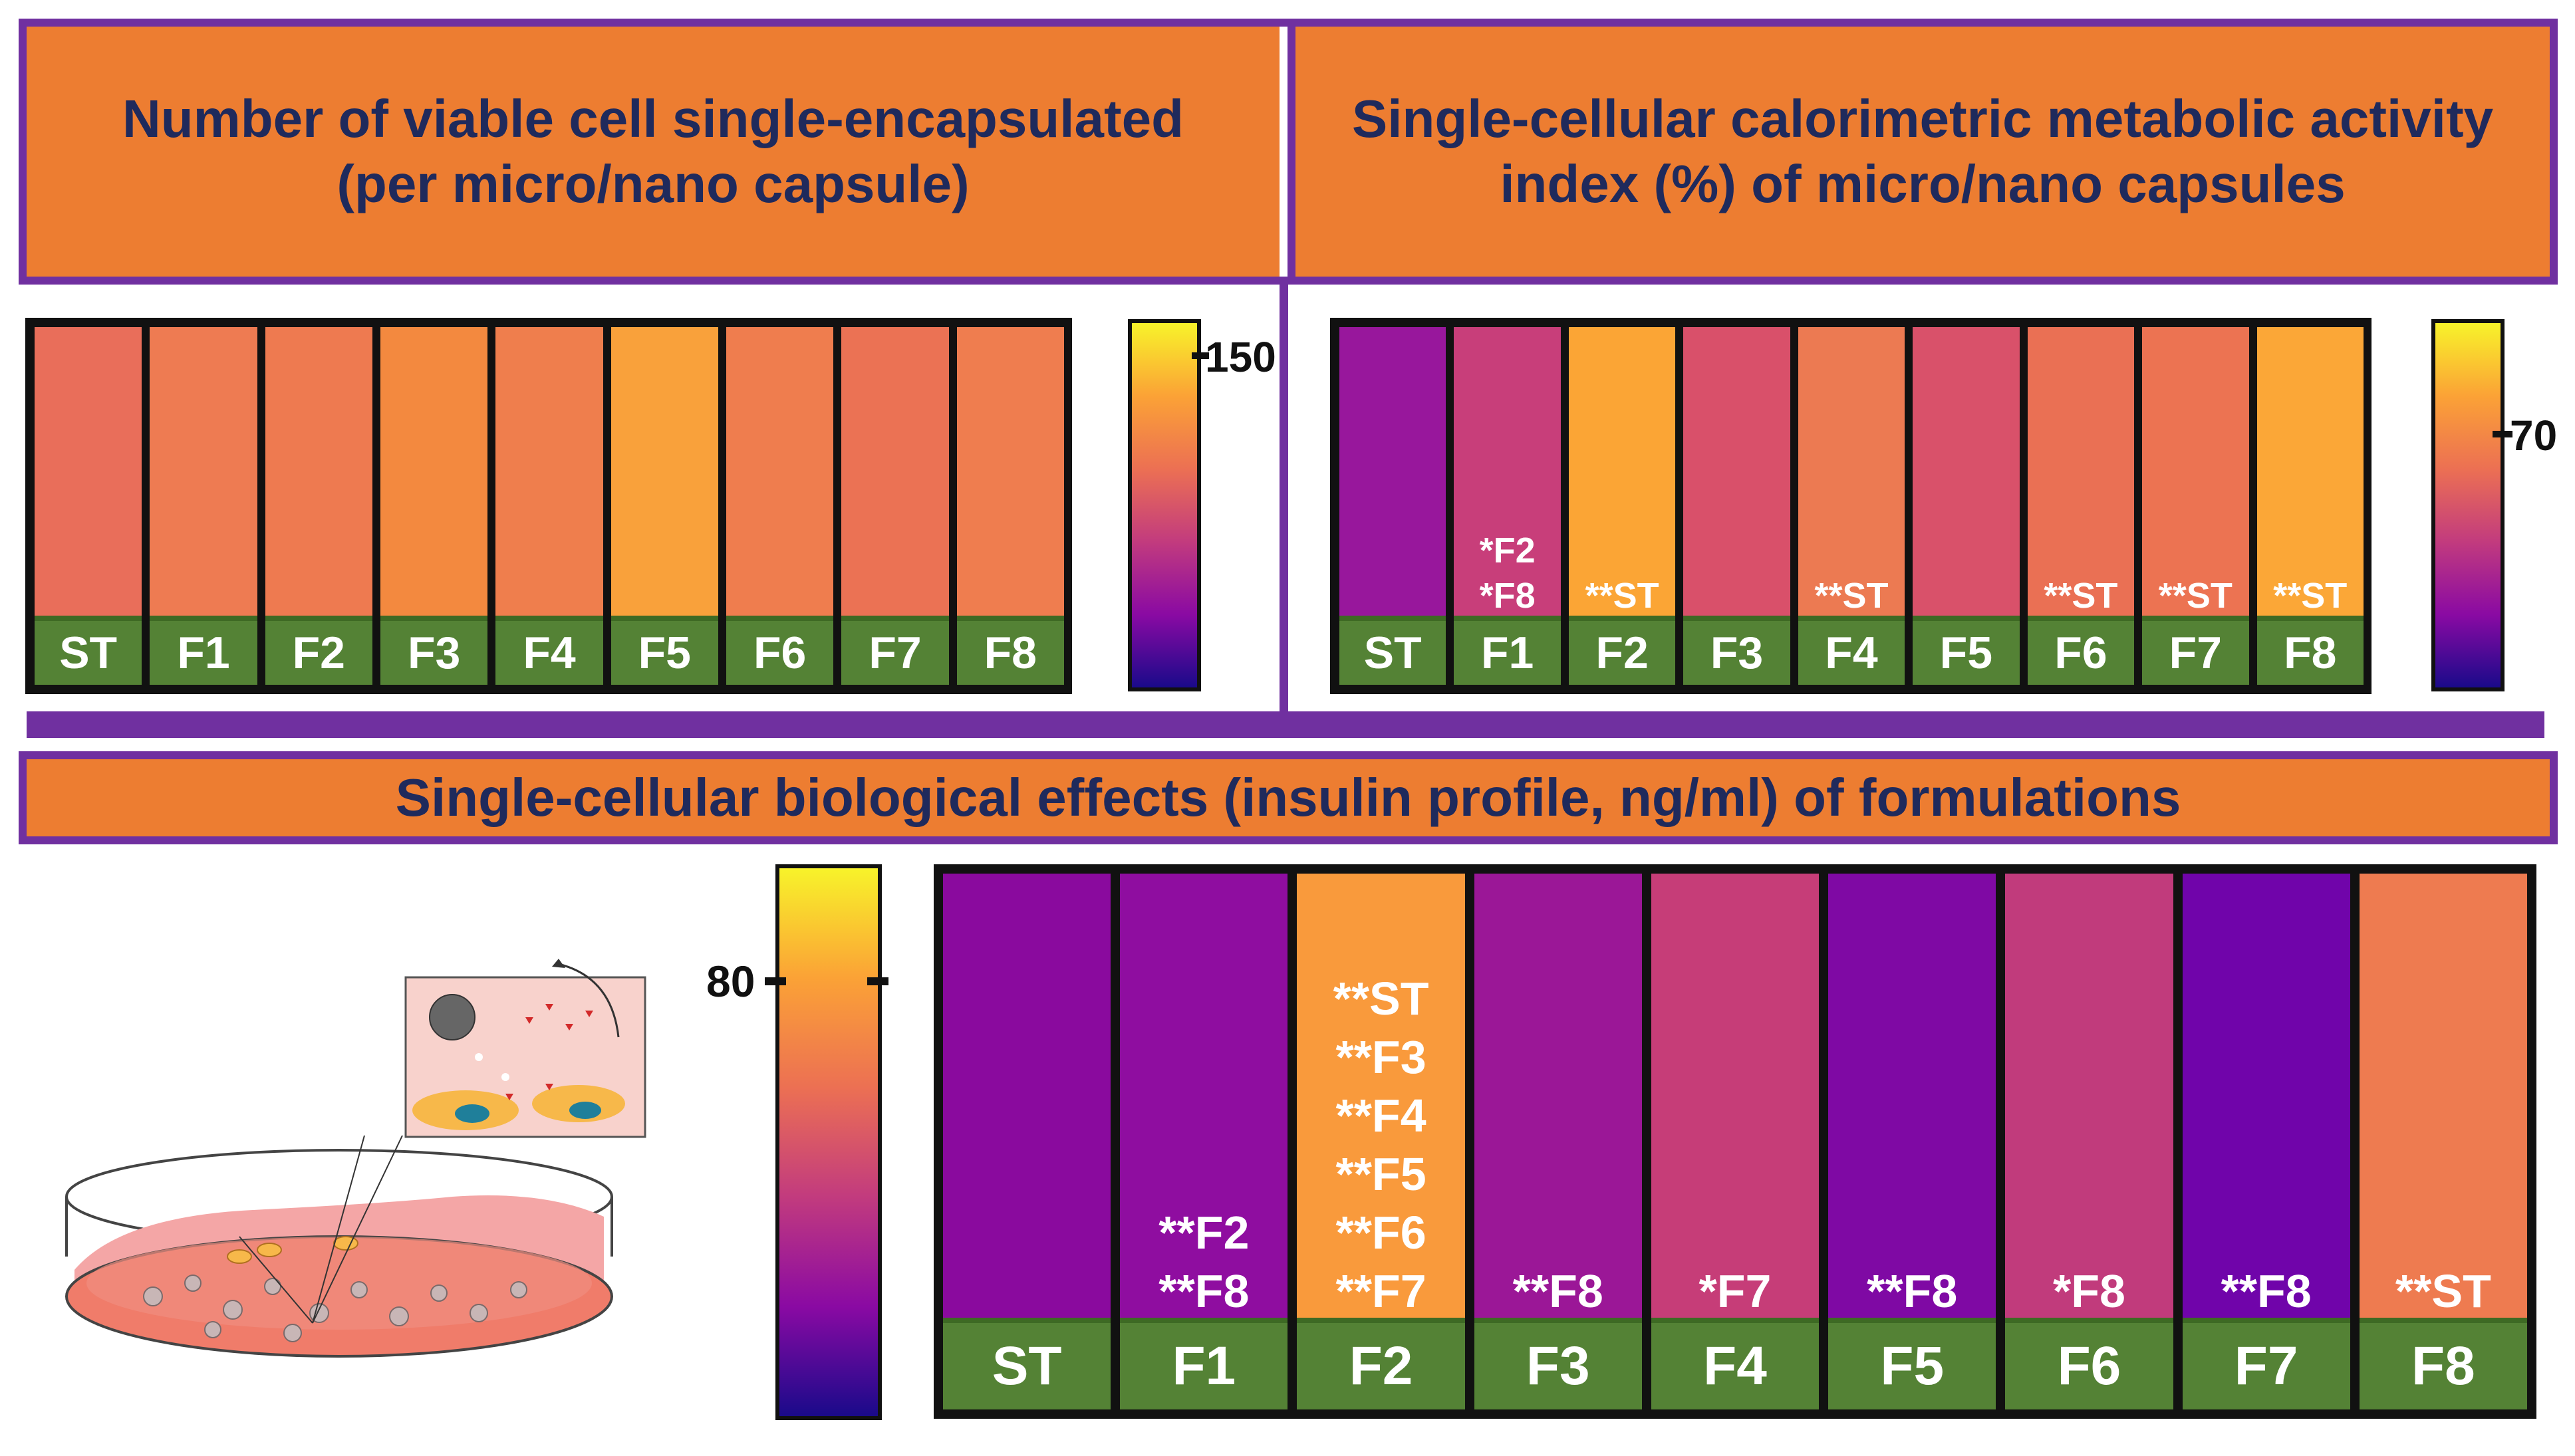  I want to click on title-panel-b-line2: index (%) of micro/nano capsules, so click(1923, 184).